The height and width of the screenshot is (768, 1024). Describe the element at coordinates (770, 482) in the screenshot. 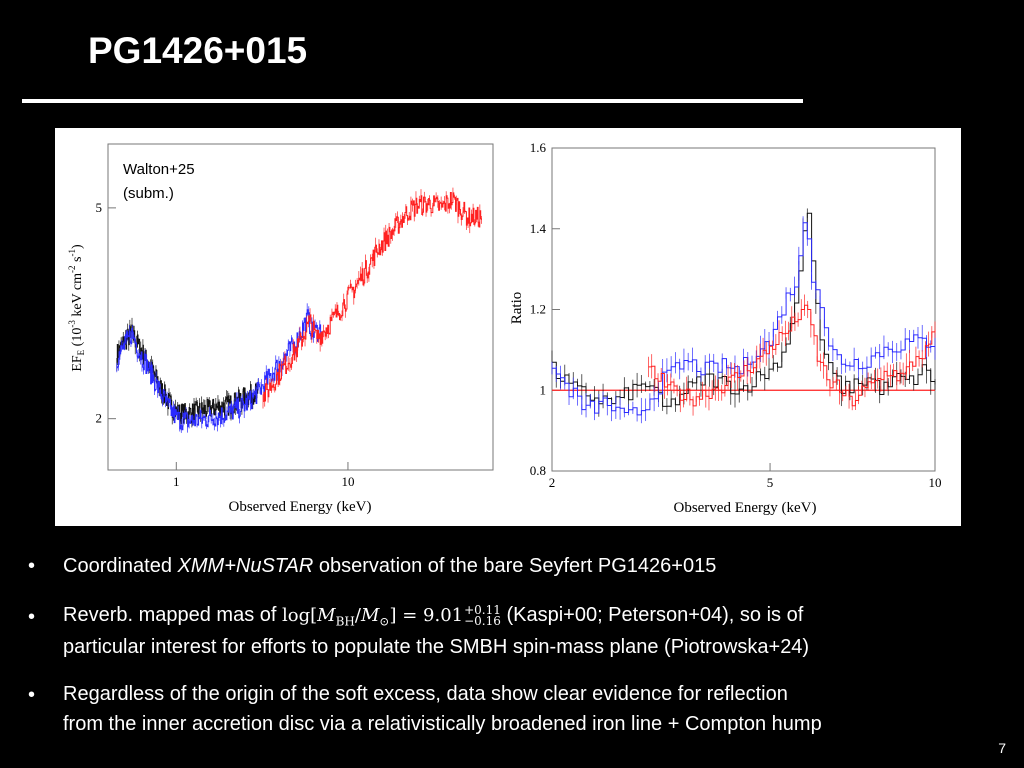

I see `xtick-label-5: 5` at that location.